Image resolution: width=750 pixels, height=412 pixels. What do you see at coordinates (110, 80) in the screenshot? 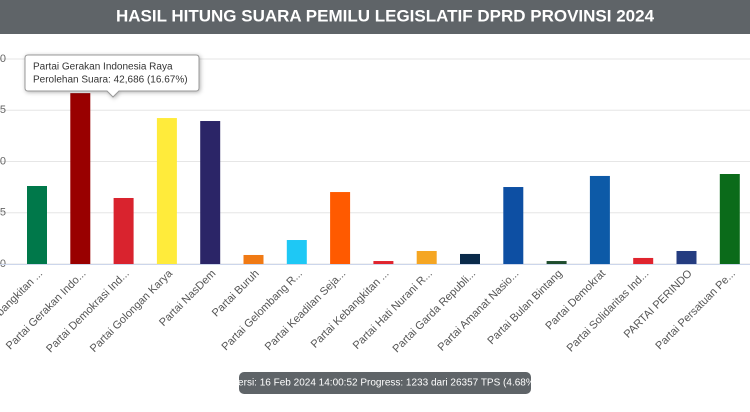
I see `tooltip-text: Perolehan Suara: 42,686 (16.67%)` at bounding box center [110, 80].